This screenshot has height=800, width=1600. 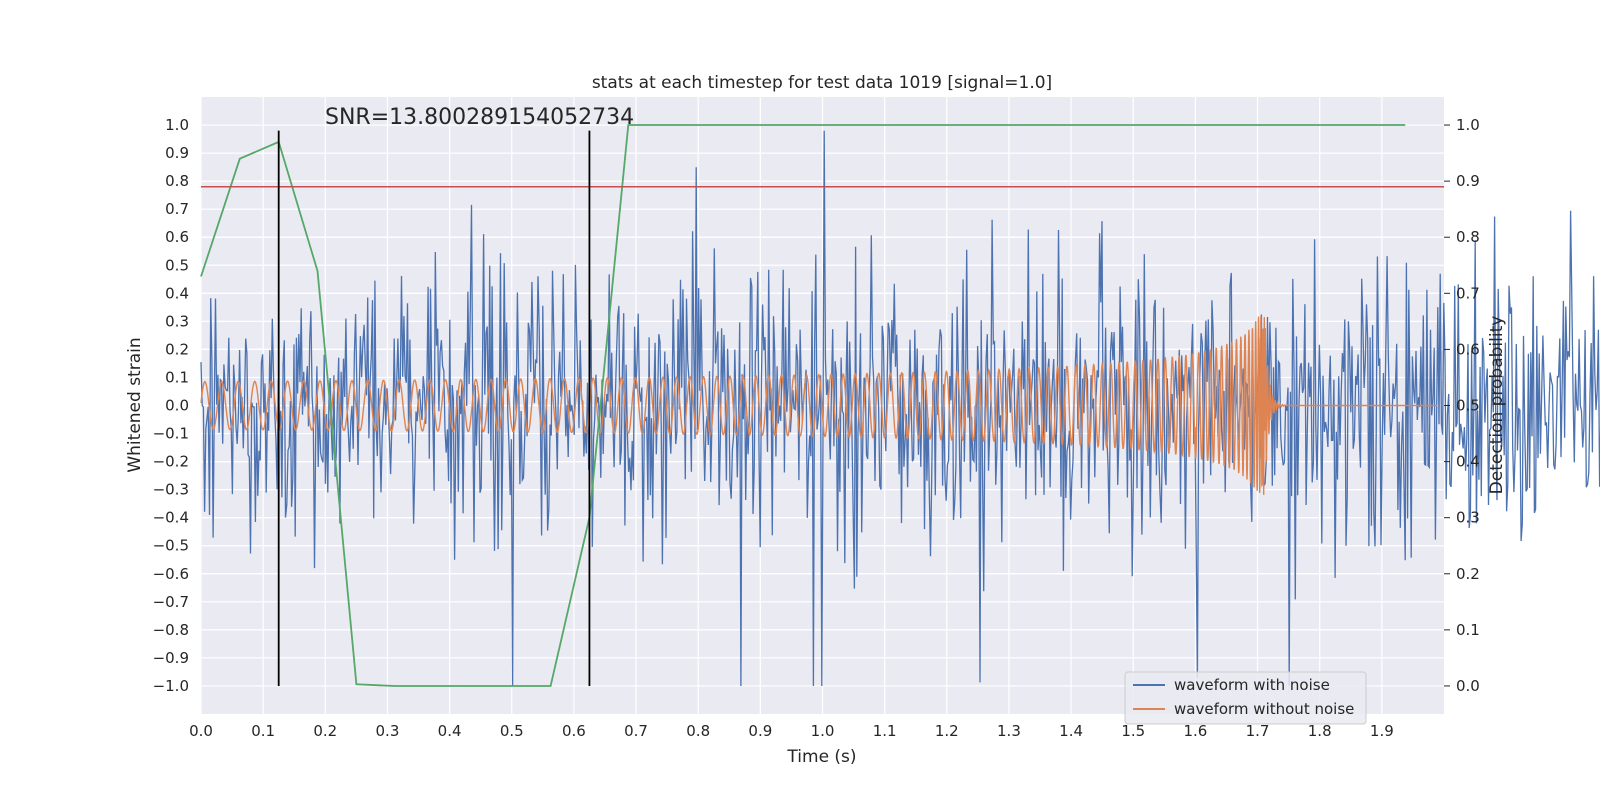 What do you see at coordinates (177, 265) in the screenshot?
I see `y-tick-label: 0.5` at bounding box center [177, 265].